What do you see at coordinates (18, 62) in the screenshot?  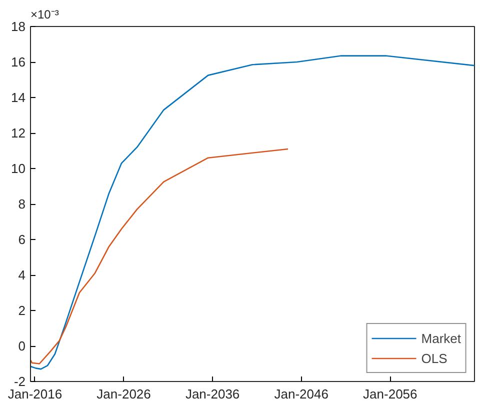 I see `y-tick-label: 16` at bounding box center [18, 62].